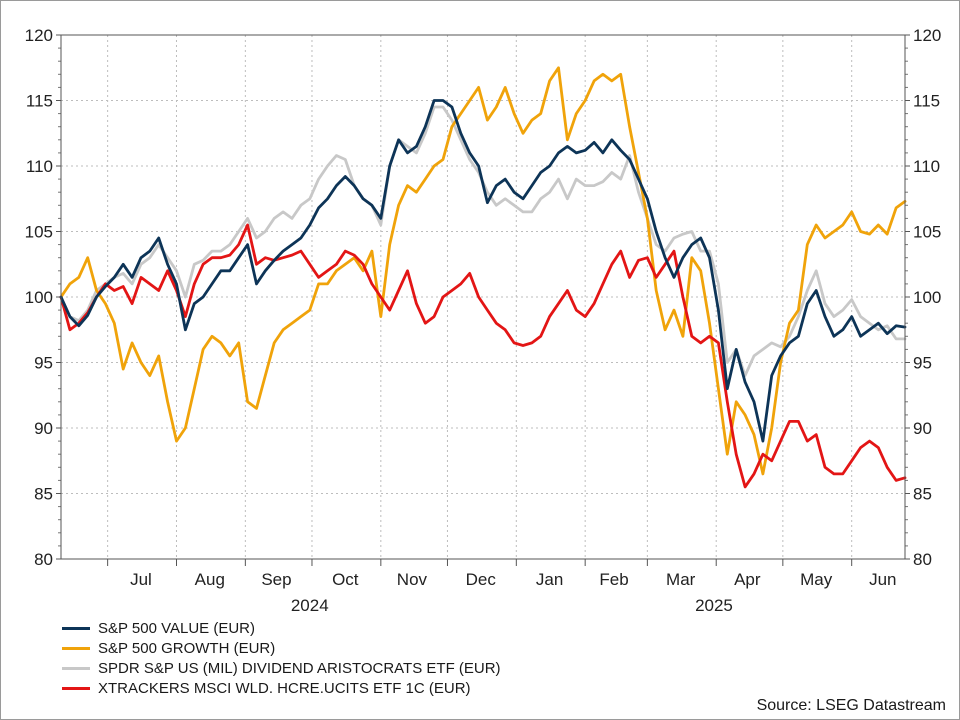 This screenshot has height=720, width=960. What do you see at coordinates (43, 428) in the screenshot?
I see `y-tick-label-left-90: 90` at bounding box center [43, 428].